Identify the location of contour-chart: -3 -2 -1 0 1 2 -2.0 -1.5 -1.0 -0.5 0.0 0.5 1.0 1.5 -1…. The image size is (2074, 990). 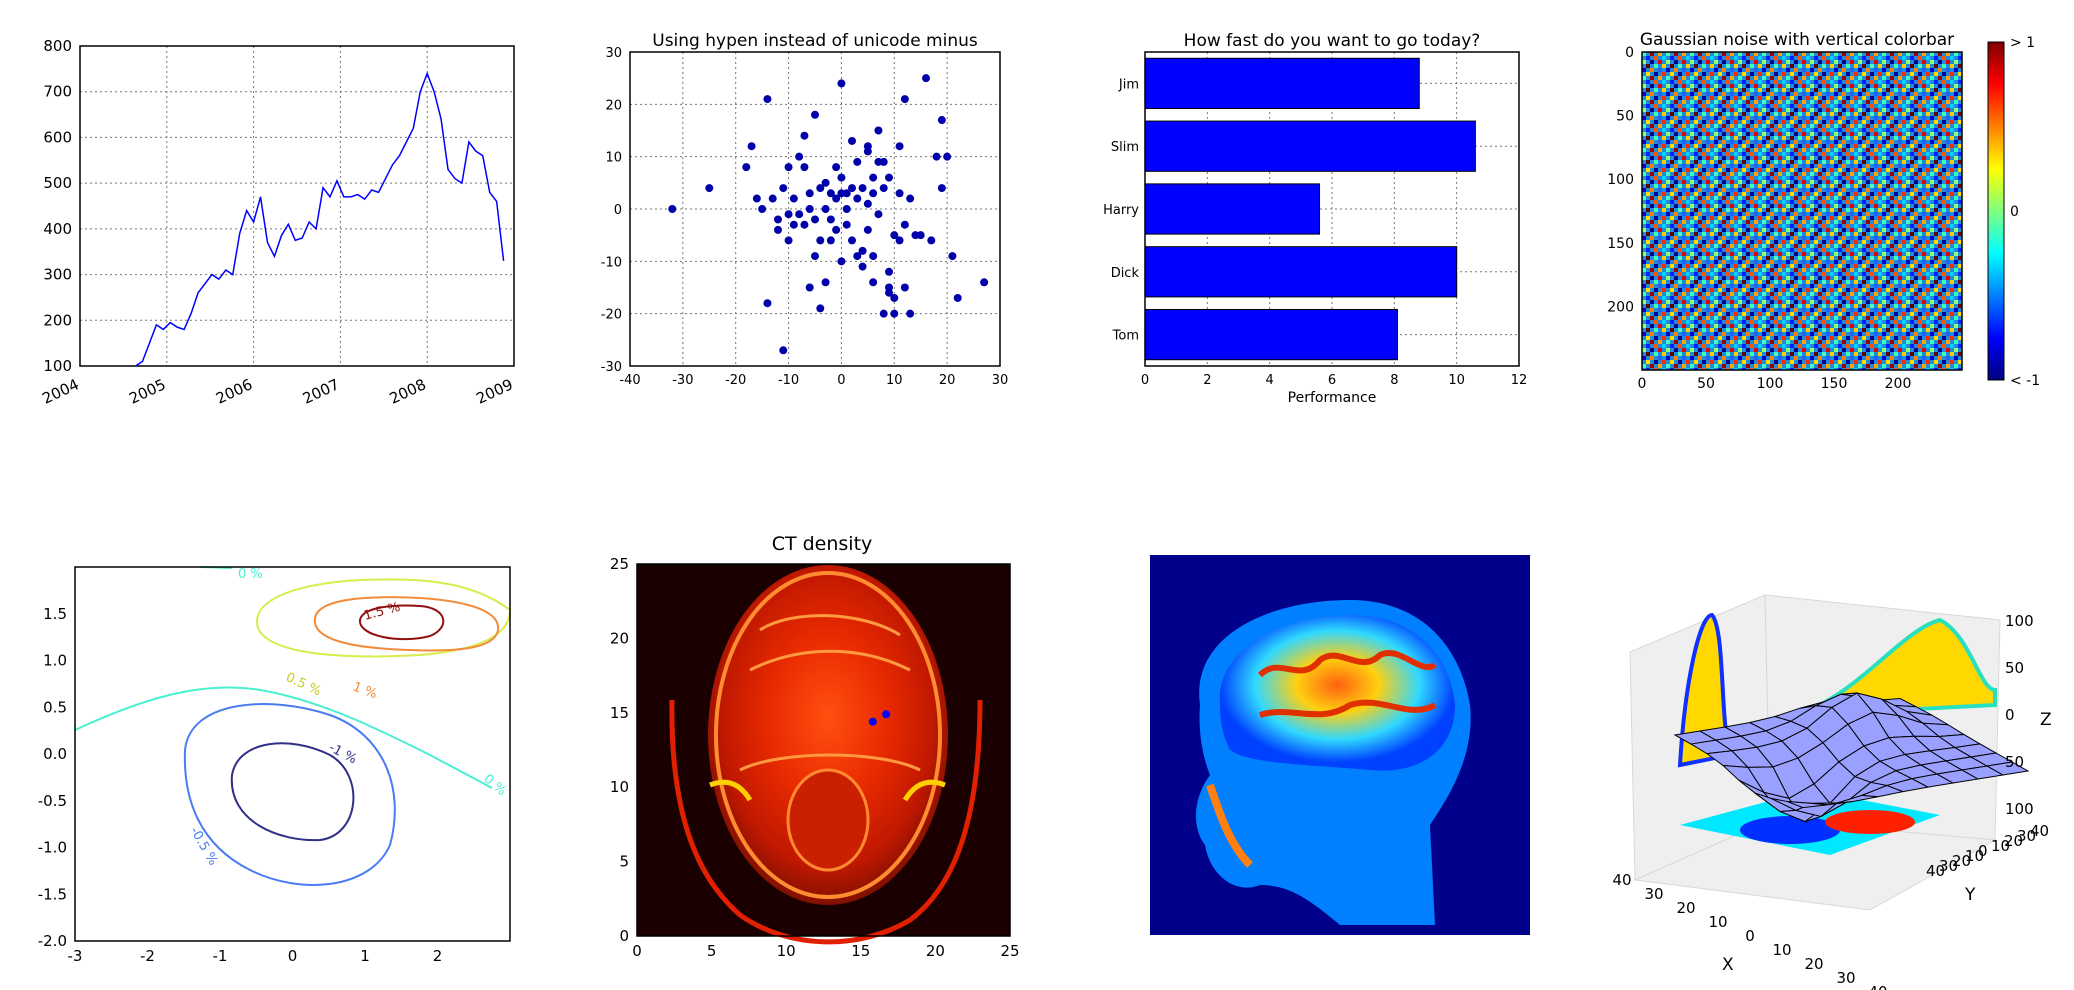
(275, 765).